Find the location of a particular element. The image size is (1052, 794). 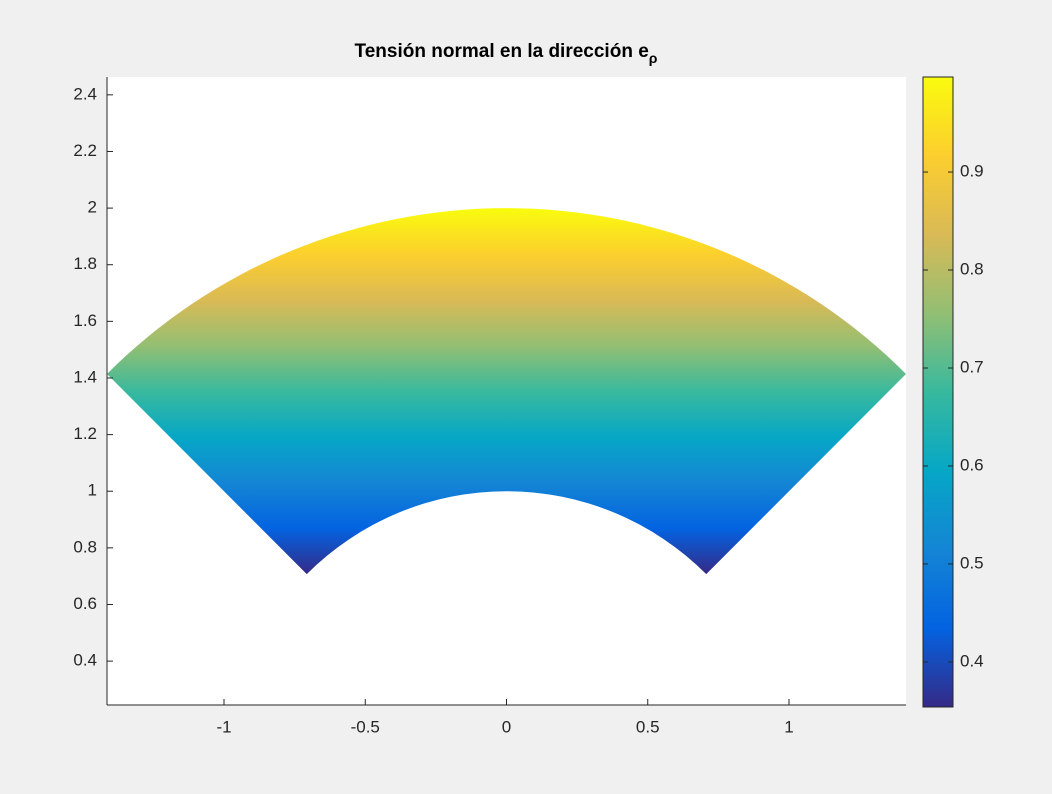

y-tick-label: 2.4 is located at coordinates (85, 93).